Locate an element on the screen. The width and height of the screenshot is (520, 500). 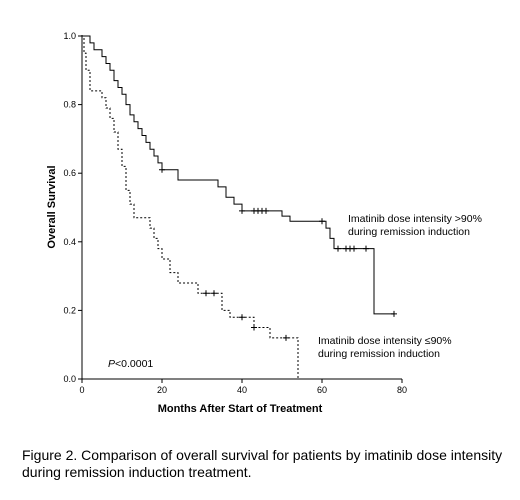
p-value-annotation: P<0.0001 is located at coordinates (130, 364).